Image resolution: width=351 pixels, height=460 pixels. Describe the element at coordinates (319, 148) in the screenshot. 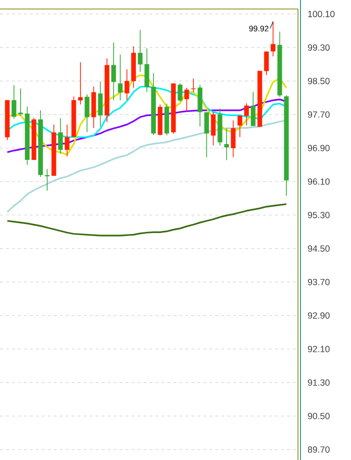

I see `y-tick-label: 96.90` at that location.